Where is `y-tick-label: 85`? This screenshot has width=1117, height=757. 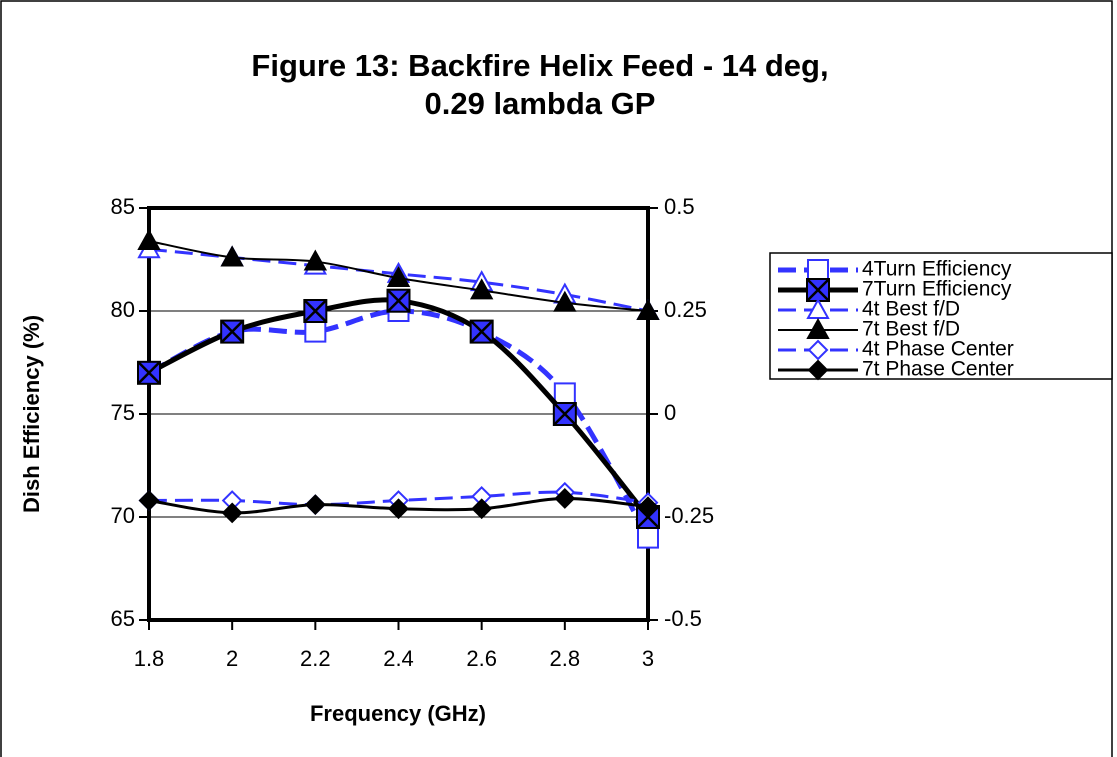
y-tick-label: 85 is located at coordinates (123, 206).